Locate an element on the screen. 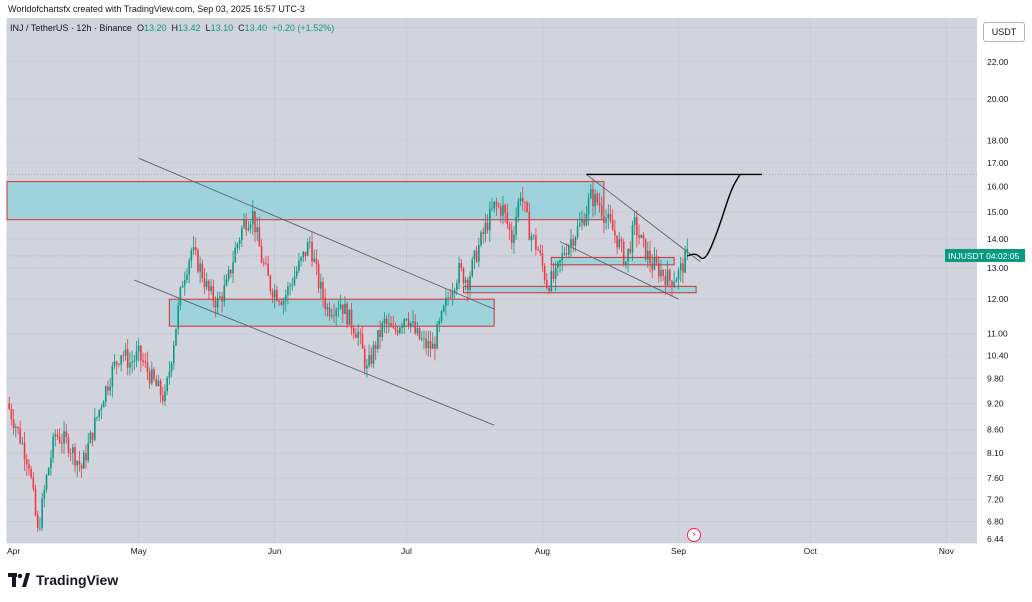  currency-unit-button: USDT is located at coordinates (1004, 32).